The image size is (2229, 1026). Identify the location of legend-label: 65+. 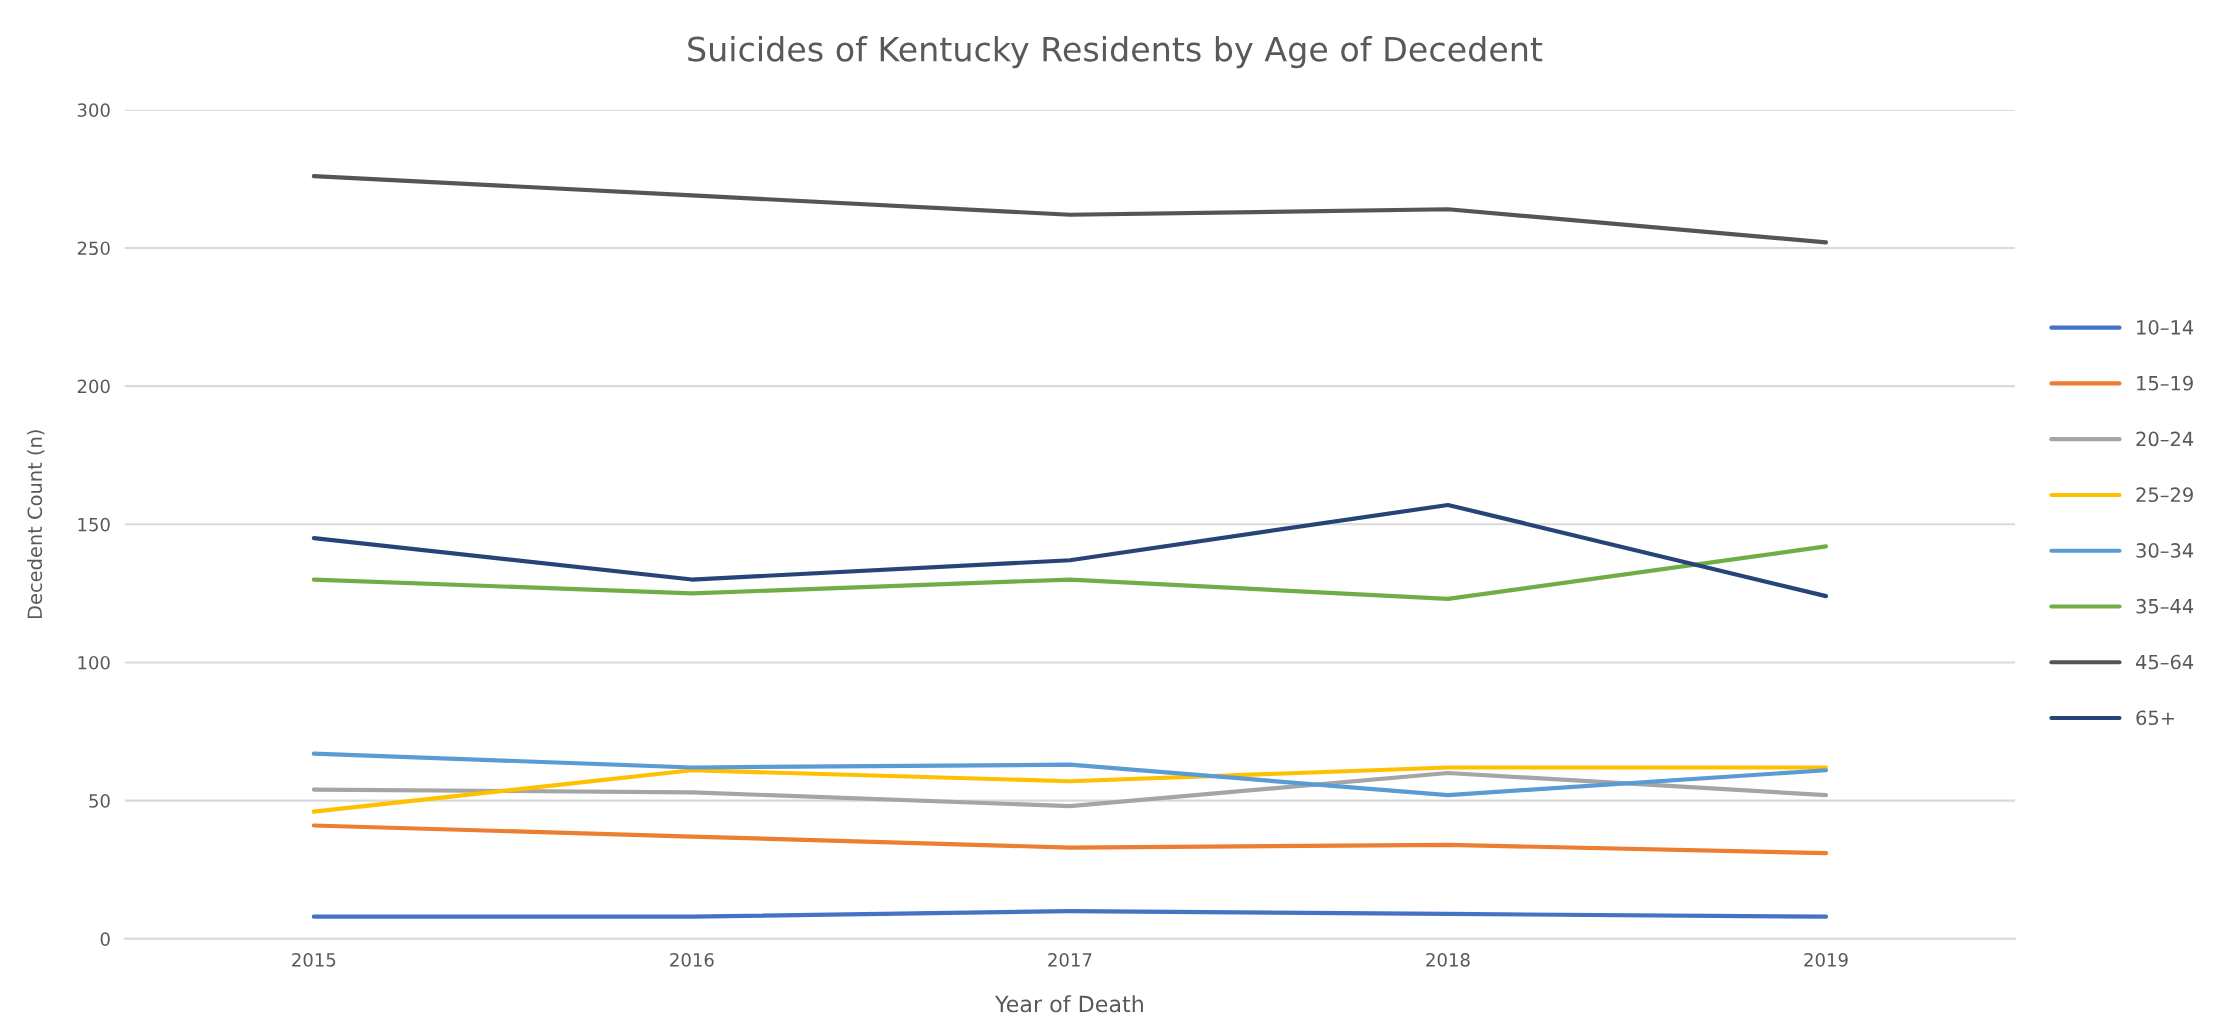
(2155, 718).